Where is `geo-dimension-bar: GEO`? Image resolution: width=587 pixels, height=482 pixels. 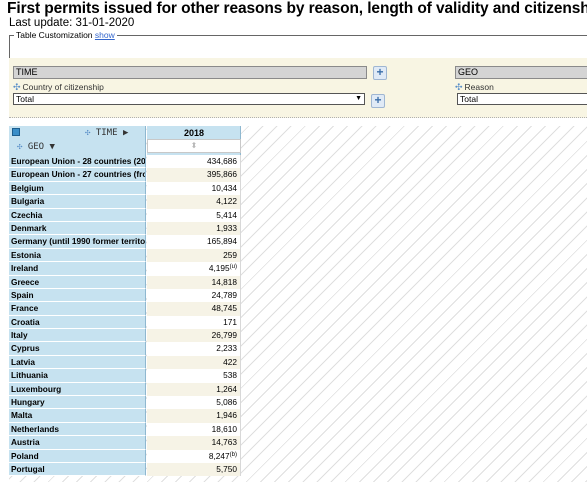 geo-dimension-bar: GEO is located at coordinates (521, 72).